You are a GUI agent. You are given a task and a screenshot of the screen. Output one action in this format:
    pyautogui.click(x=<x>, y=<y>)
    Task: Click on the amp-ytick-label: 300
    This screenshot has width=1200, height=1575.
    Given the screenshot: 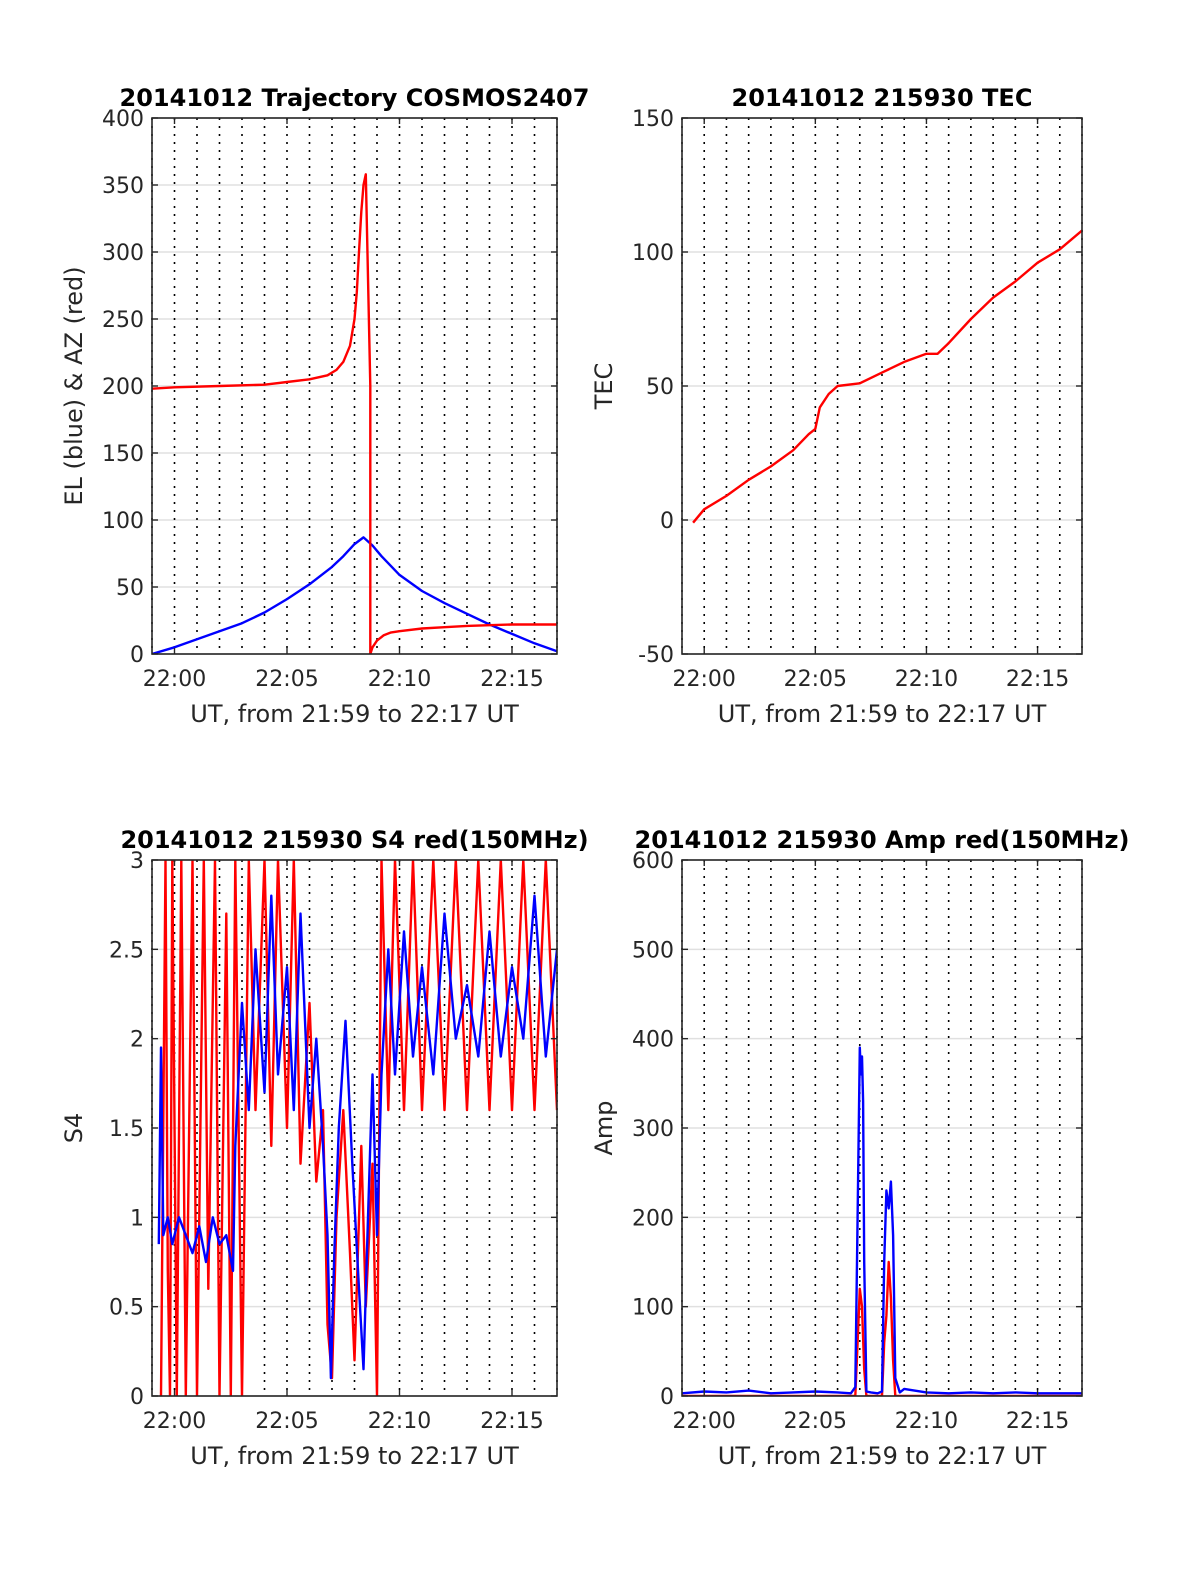 What is the action you would take?
    pyautogui.click(x=653, y=1129)
    